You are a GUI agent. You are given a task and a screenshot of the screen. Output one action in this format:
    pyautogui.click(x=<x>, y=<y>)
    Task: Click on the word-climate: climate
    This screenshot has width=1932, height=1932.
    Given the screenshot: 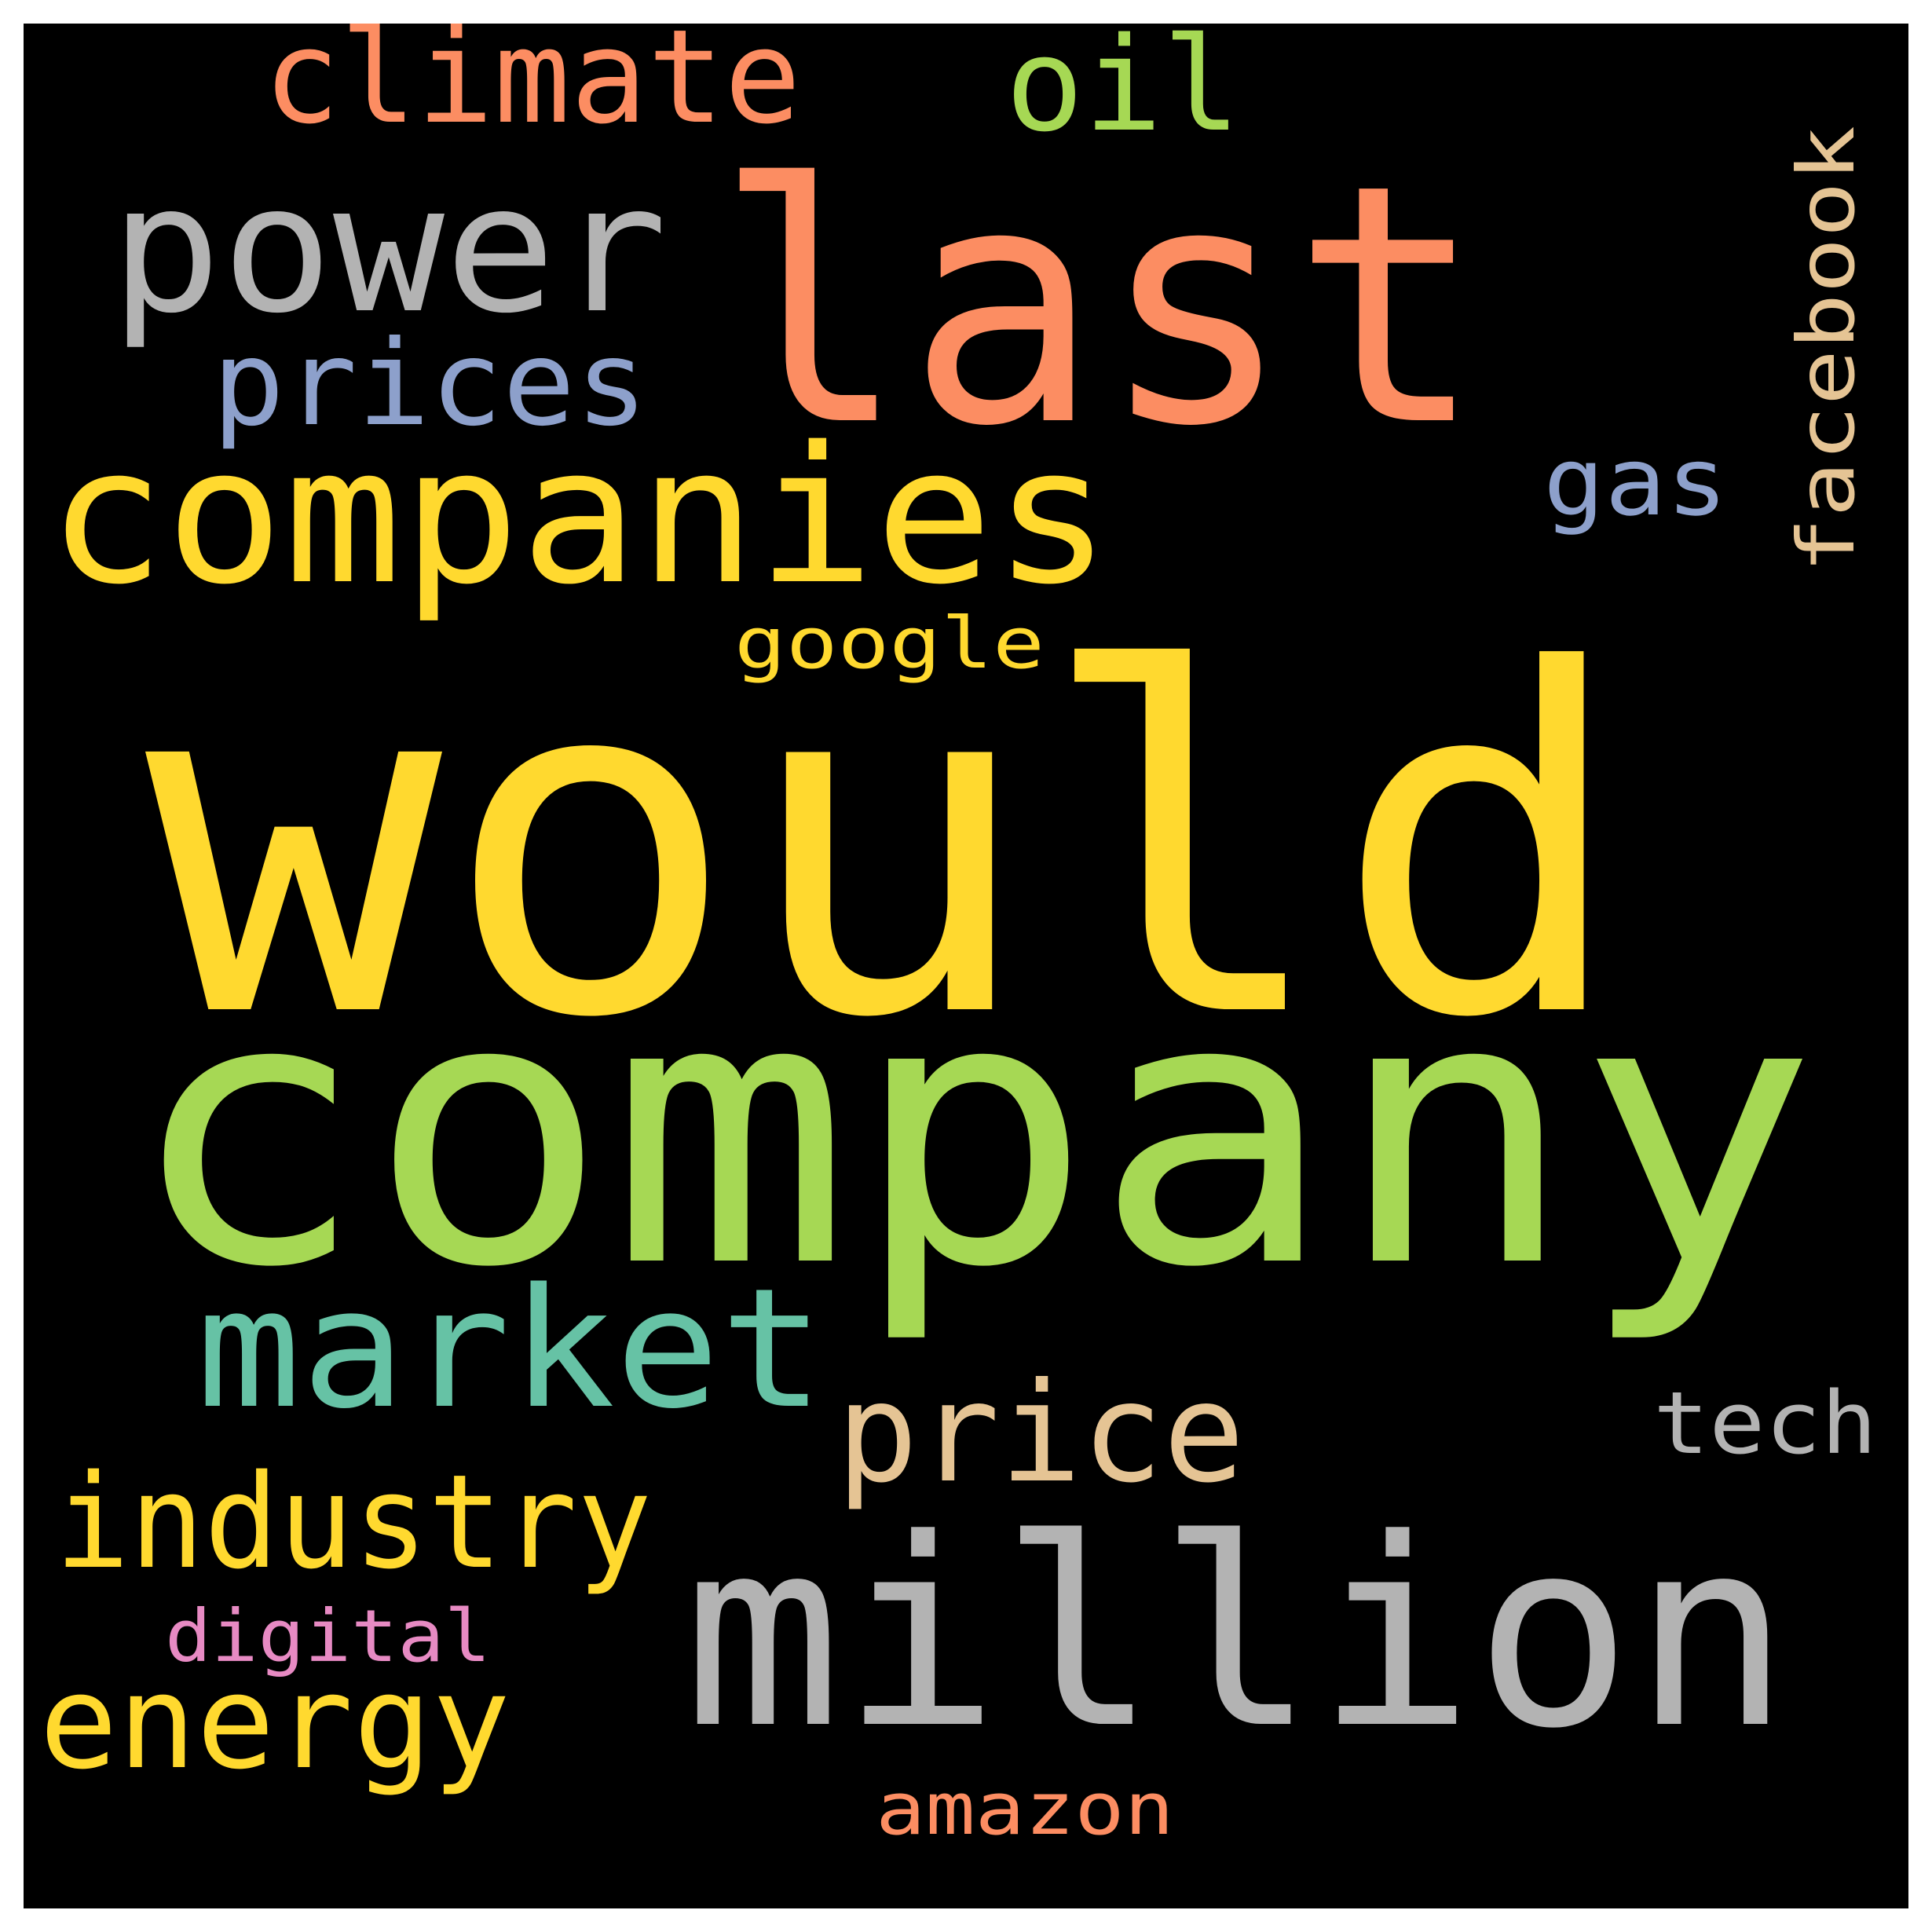 What is the action you would take?
    pyautogui.click(x=532, y=88)
    